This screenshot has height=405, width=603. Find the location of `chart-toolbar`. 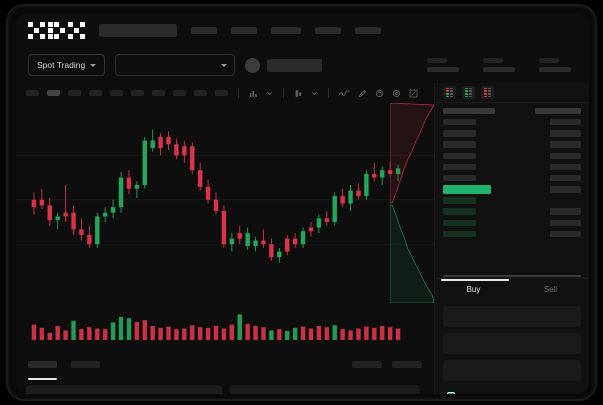

chart-toolbar is located at coordinates (225, 93).